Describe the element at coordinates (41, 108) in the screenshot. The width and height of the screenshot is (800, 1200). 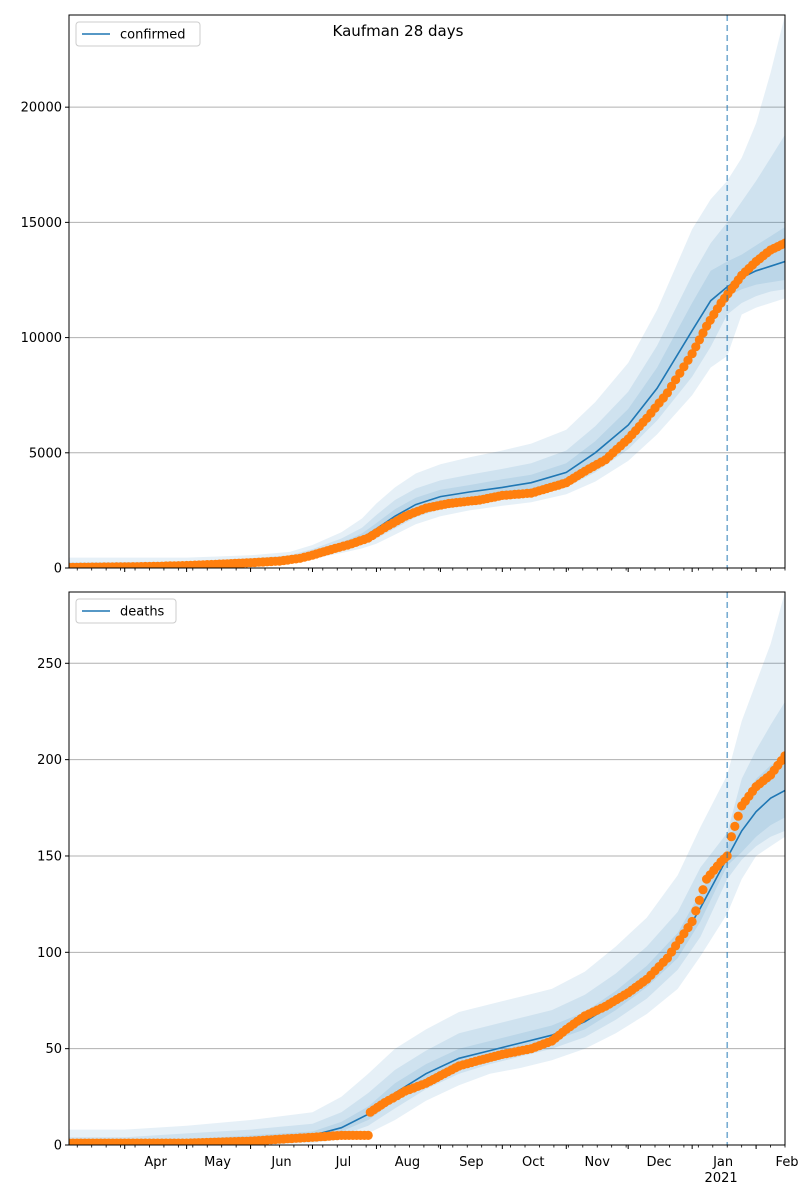
I see `y-tick-label: 20000` at that location.